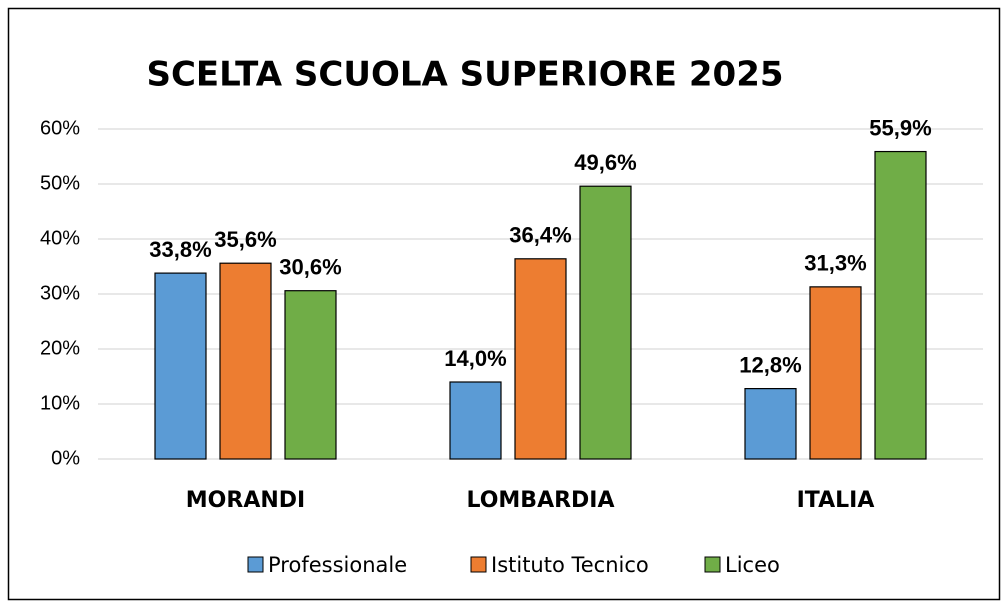 The image size is (1008, 608). What do you see at coordinates (540, 235) in the screenshot?
I see `value-label: 36,4%` at bounding box center [540, 235].